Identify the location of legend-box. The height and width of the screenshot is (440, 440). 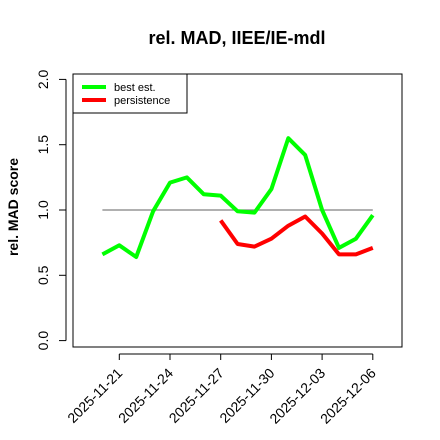
(130, 93).